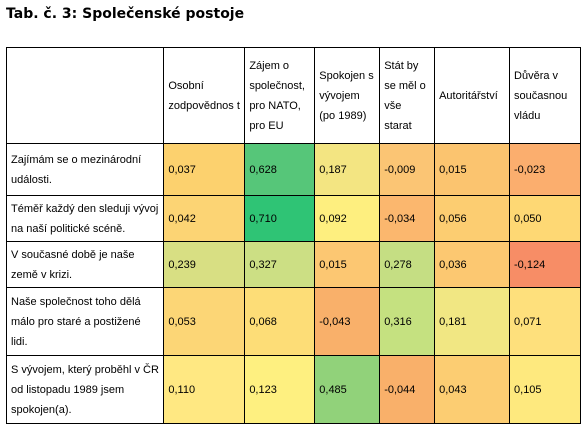 This screenshot has width=581, height=433. Describe the element at coordinates (545, 169) in the screenshot. I see `data-cell: -0,023` at that location.